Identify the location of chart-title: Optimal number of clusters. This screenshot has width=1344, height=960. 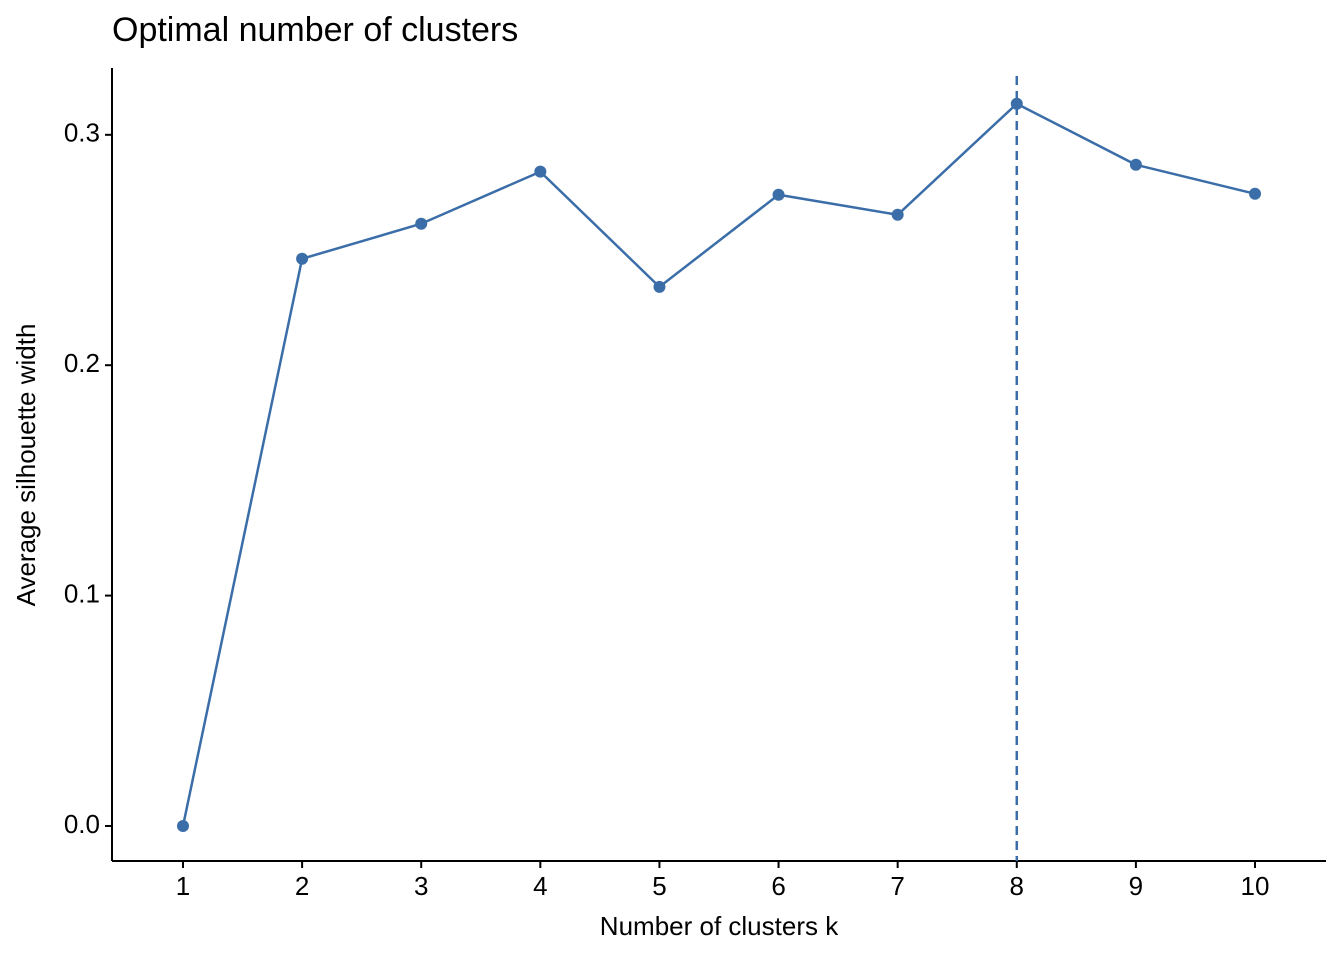
(315, 30).